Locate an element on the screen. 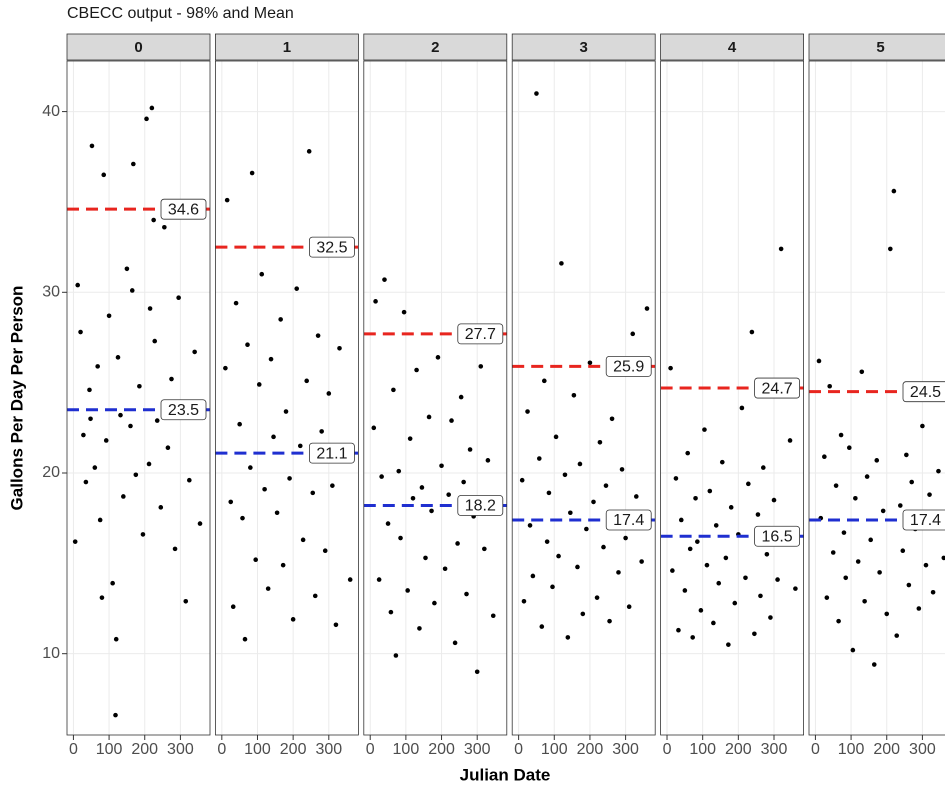 Image resolution: width=945 pixels, height=793 pixels. x-tick-label: 100 is located at coordinates (406, 749).